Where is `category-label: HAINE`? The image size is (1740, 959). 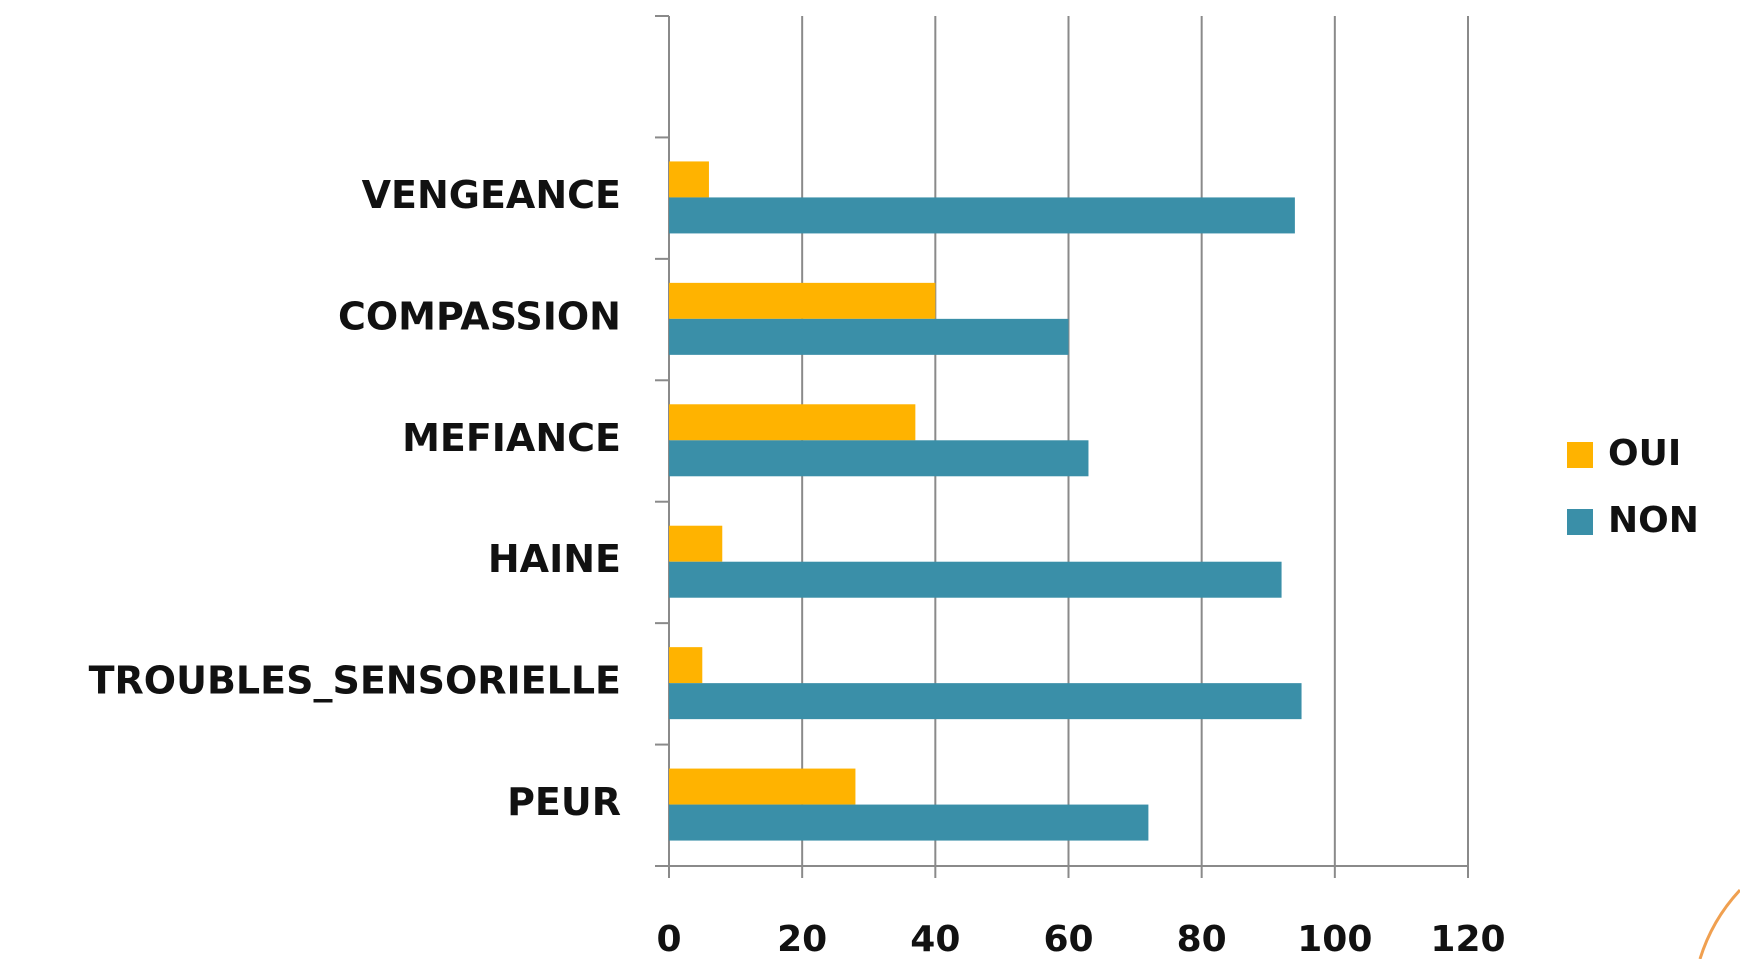 category-label: HAINE is located at coordinates (554, 559).